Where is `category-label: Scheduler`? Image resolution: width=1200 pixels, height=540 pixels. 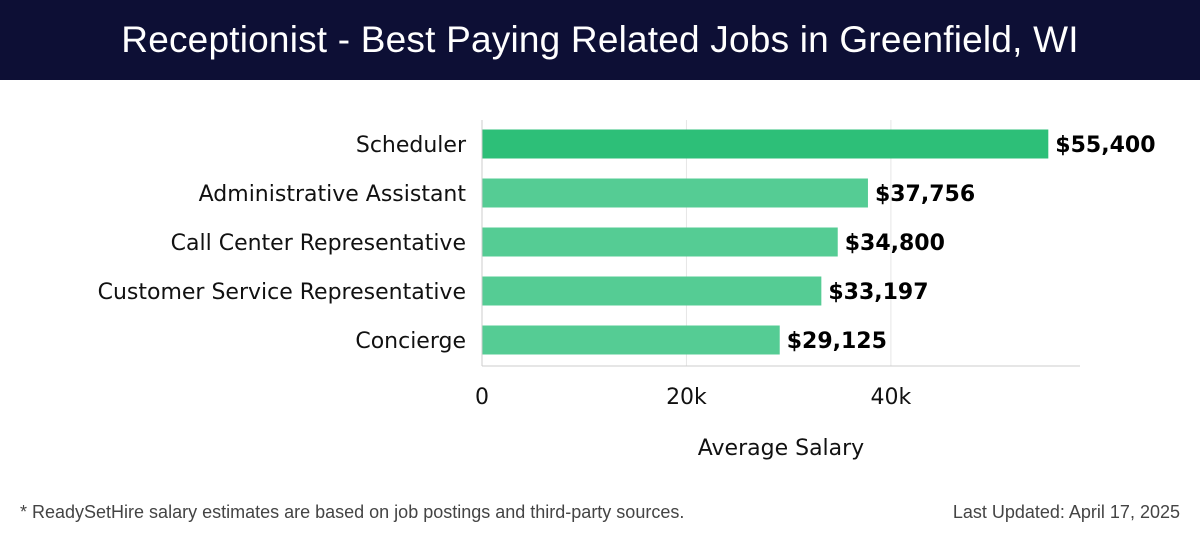
category-label: Scheduler is located at coordinates (411, 145).